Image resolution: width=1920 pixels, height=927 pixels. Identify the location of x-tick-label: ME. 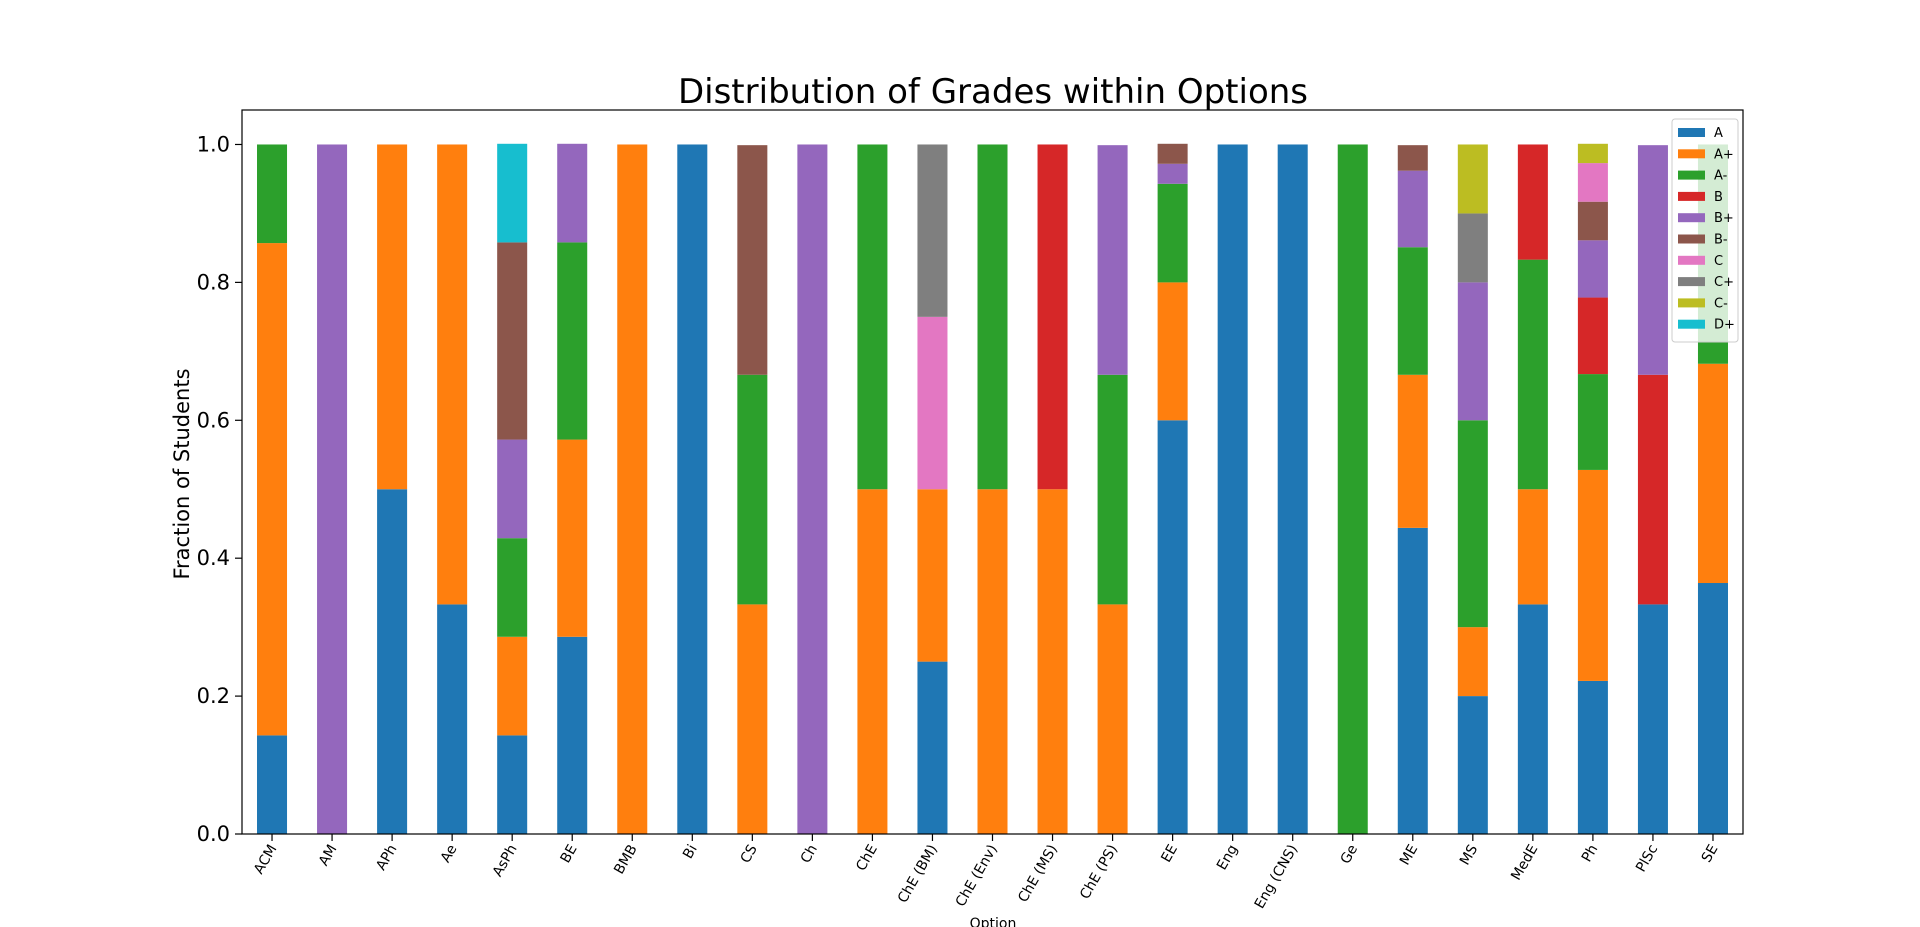
(1409, 855).